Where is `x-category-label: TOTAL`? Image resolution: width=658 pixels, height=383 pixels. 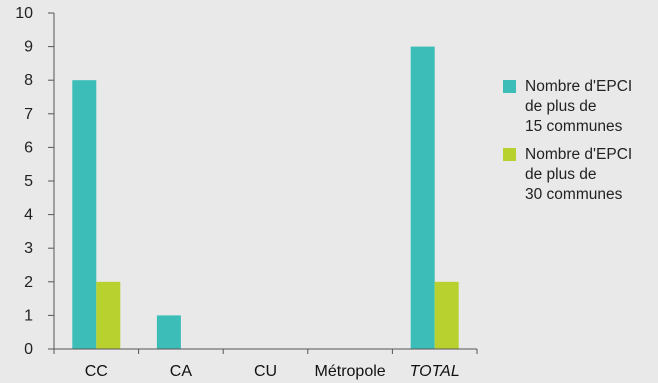 x-category-label: TOTAL is located at coordinates (435, 371).